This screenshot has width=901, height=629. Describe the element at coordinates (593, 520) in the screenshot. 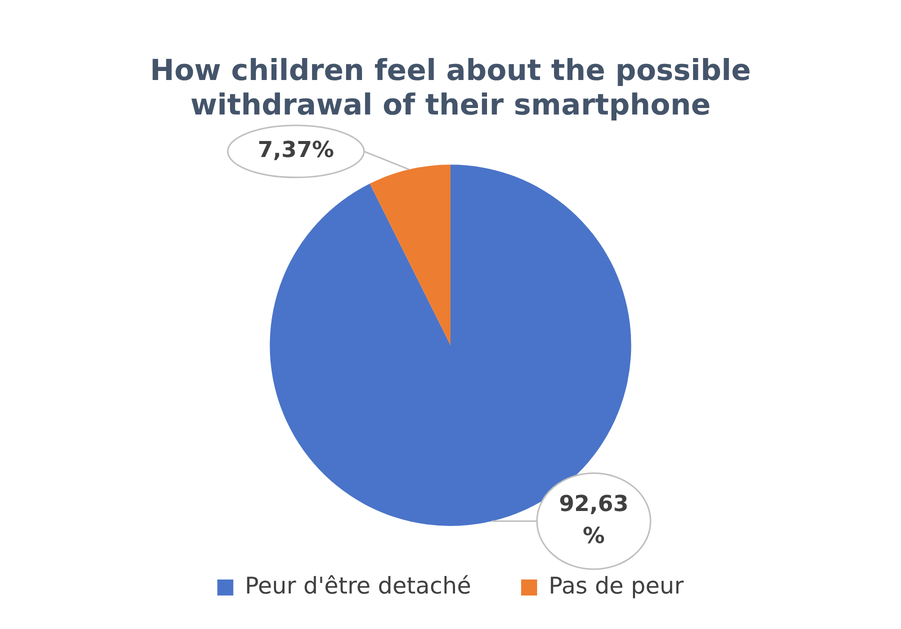

I see `data-label: 92,63 %` at that location.